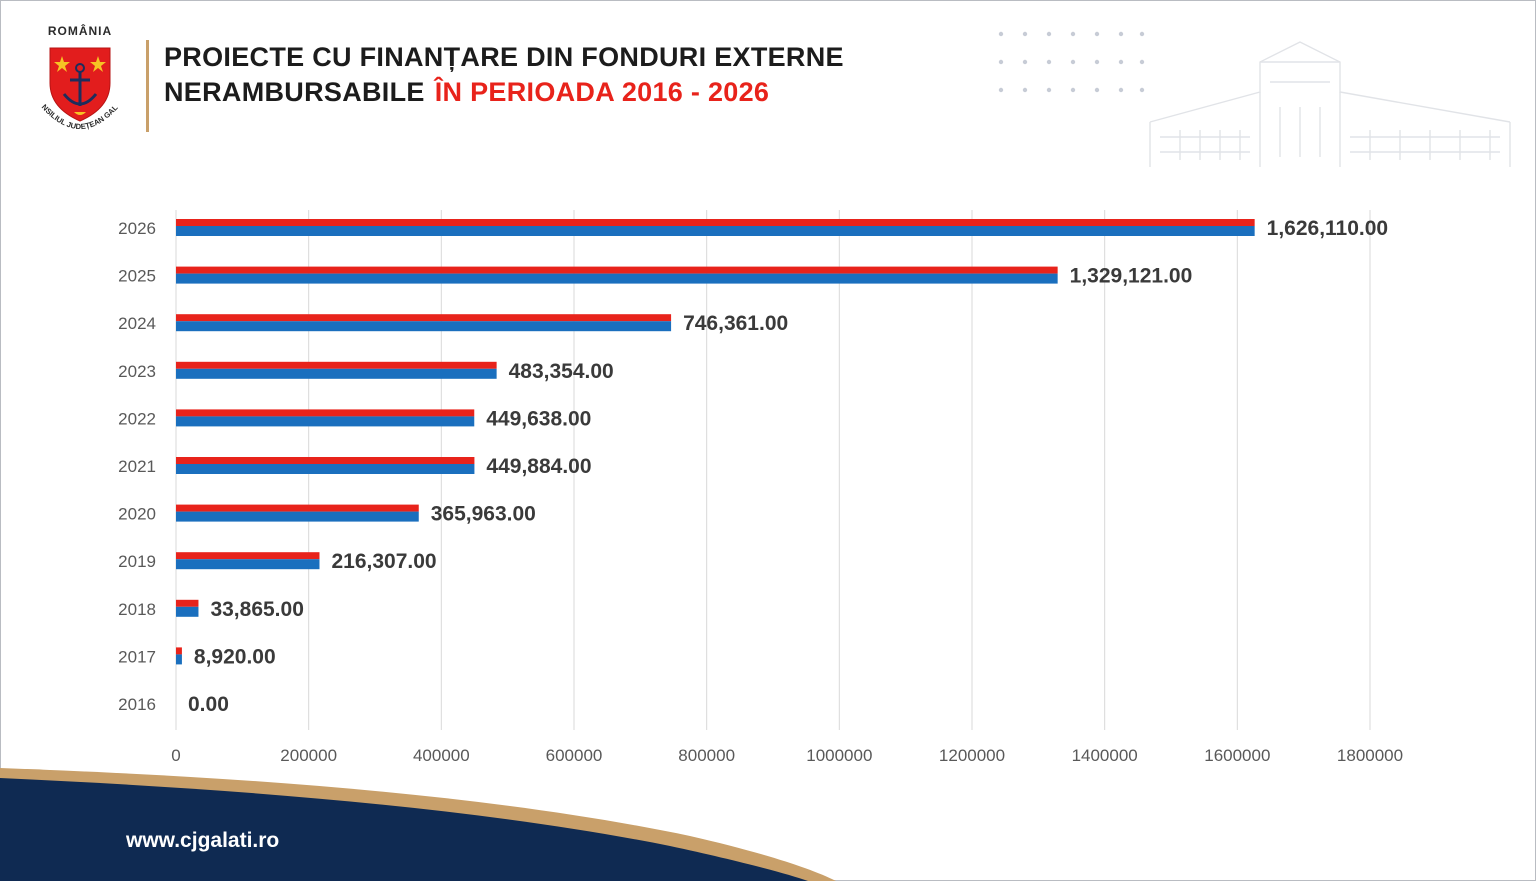  Describe the element at coordinates (972, 755) in the screenshot. I see `x-tick-label: 1200000` at that location.